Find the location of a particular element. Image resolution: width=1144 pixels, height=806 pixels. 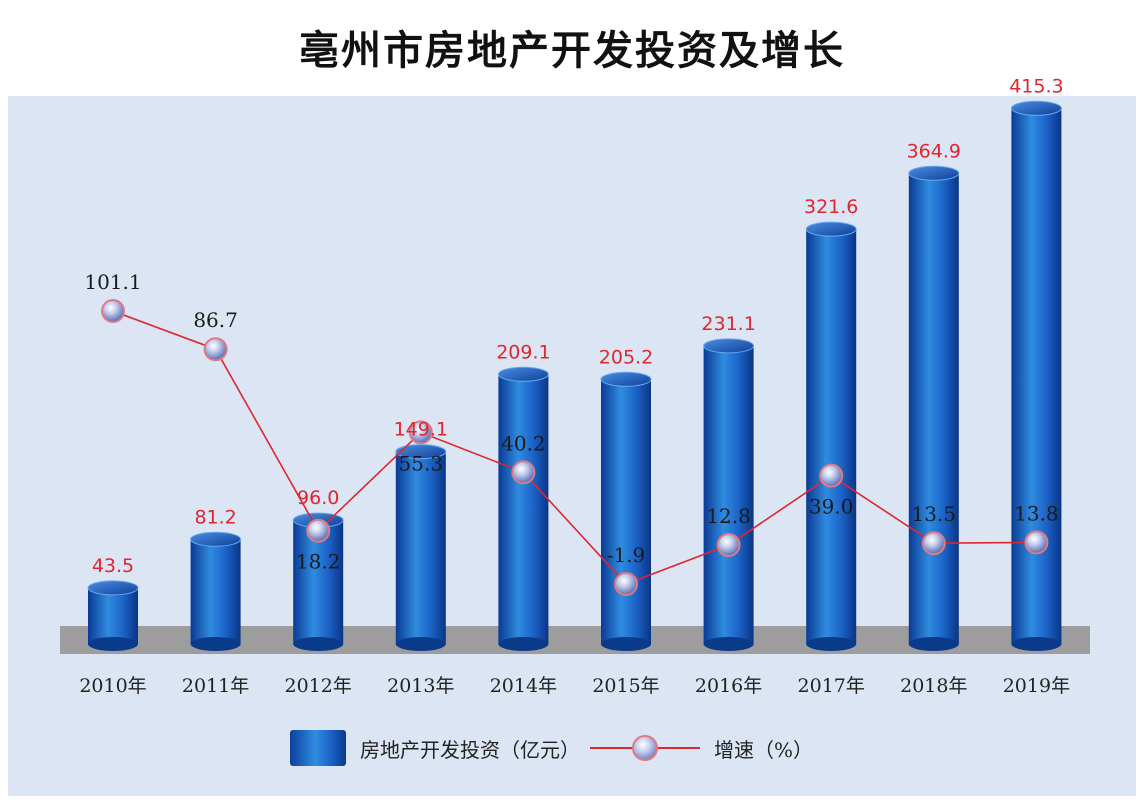

x-tick-label: 2013年 is located at coordinates (420, 686).